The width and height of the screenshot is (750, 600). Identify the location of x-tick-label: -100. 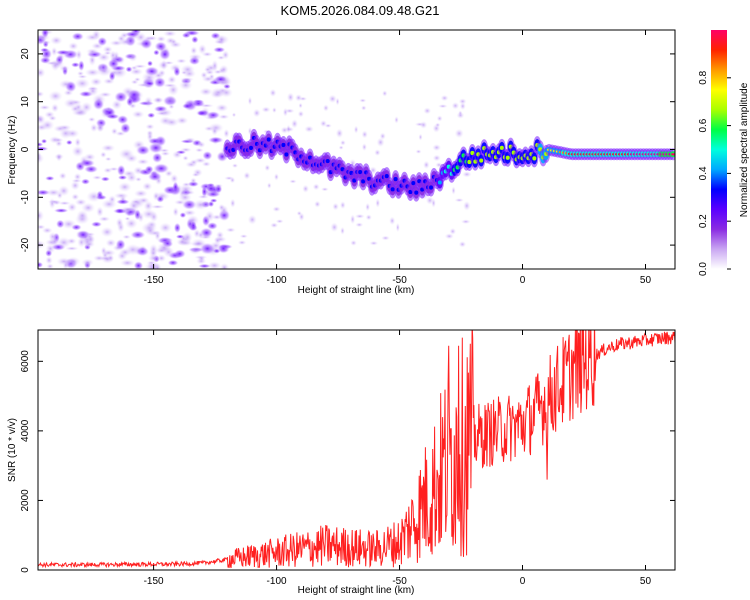
(277, 581).